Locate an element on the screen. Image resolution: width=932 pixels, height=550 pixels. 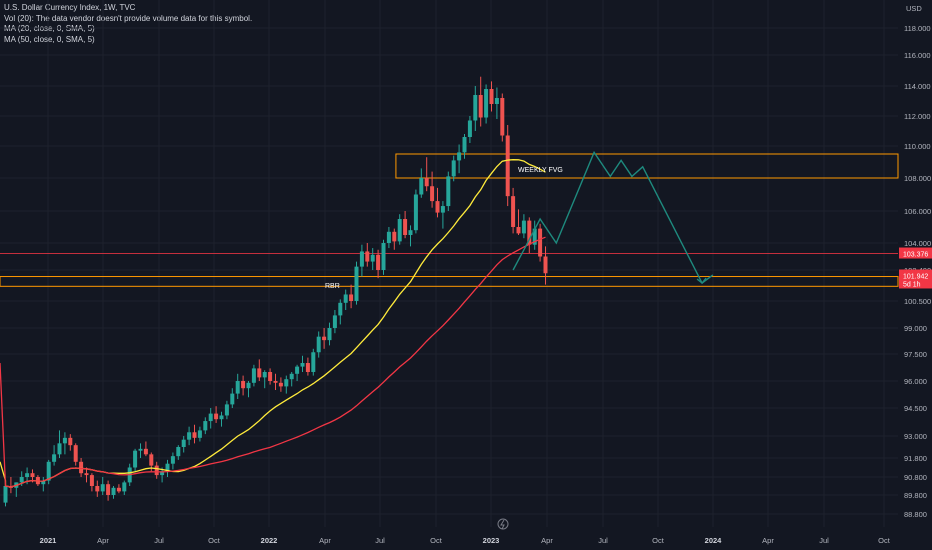
projection-line is located at coordinates (613, 217).